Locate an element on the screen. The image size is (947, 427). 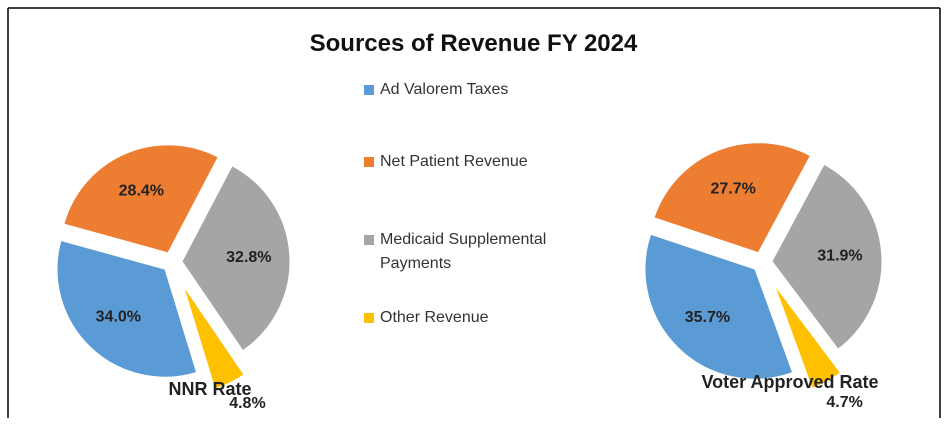
pie-label: Voter Approved Rate is located at coordinates (790, 382).